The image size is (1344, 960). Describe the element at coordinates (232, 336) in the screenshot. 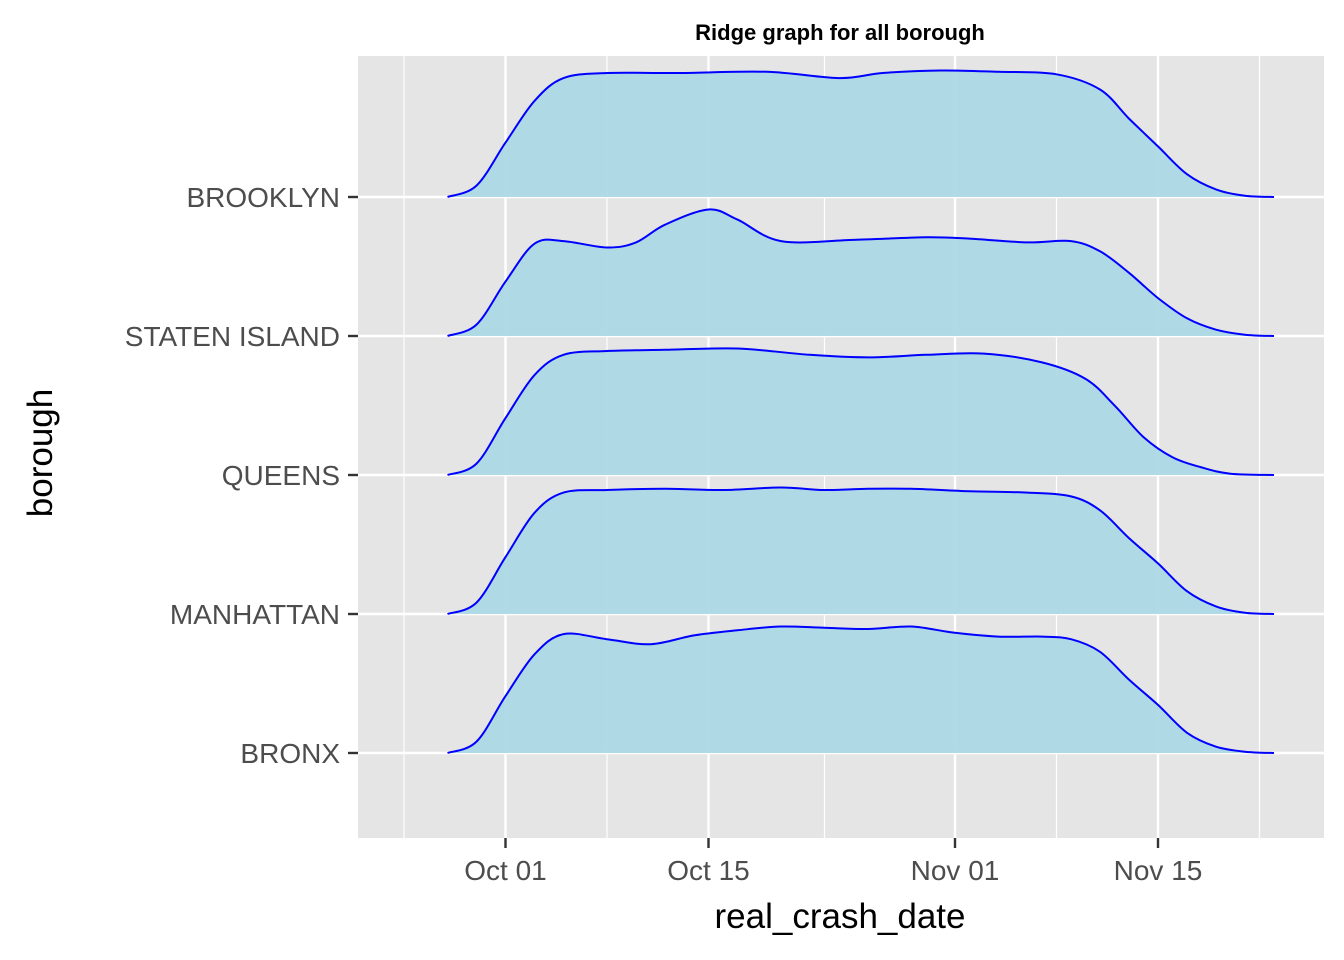

I see `y-tick-label: STATEN ISLAND` at that location.